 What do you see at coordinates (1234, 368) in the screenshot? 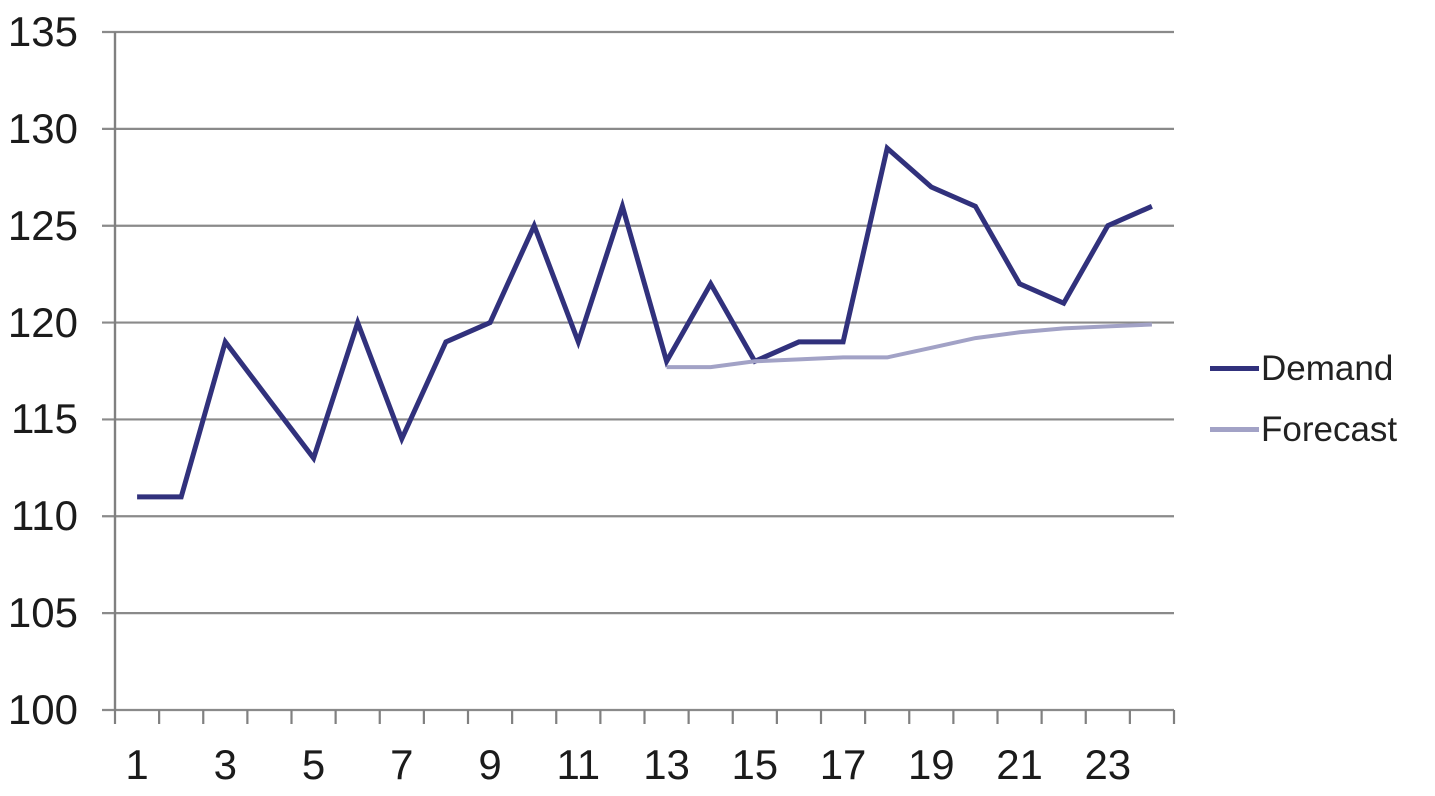
I see `demand-line-swatch` at bounding box center [1234, 368].